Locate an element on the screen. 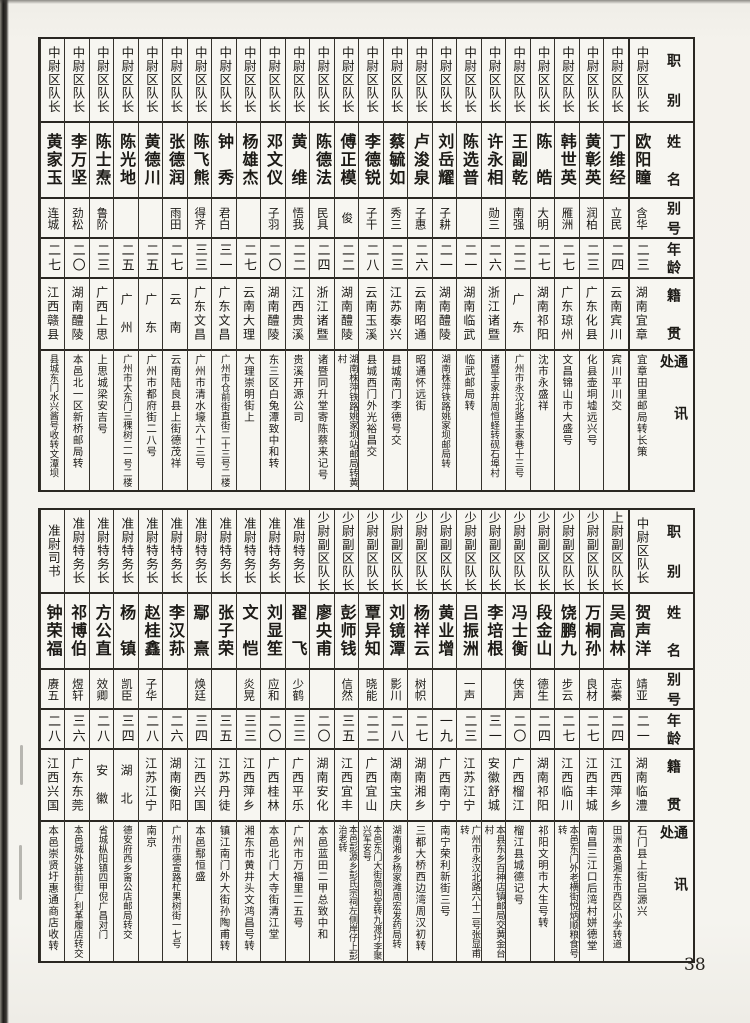 The height and width of the screenshot is (1023, 750). officer-name: 黄业增 is located at coordinates (444, 632).